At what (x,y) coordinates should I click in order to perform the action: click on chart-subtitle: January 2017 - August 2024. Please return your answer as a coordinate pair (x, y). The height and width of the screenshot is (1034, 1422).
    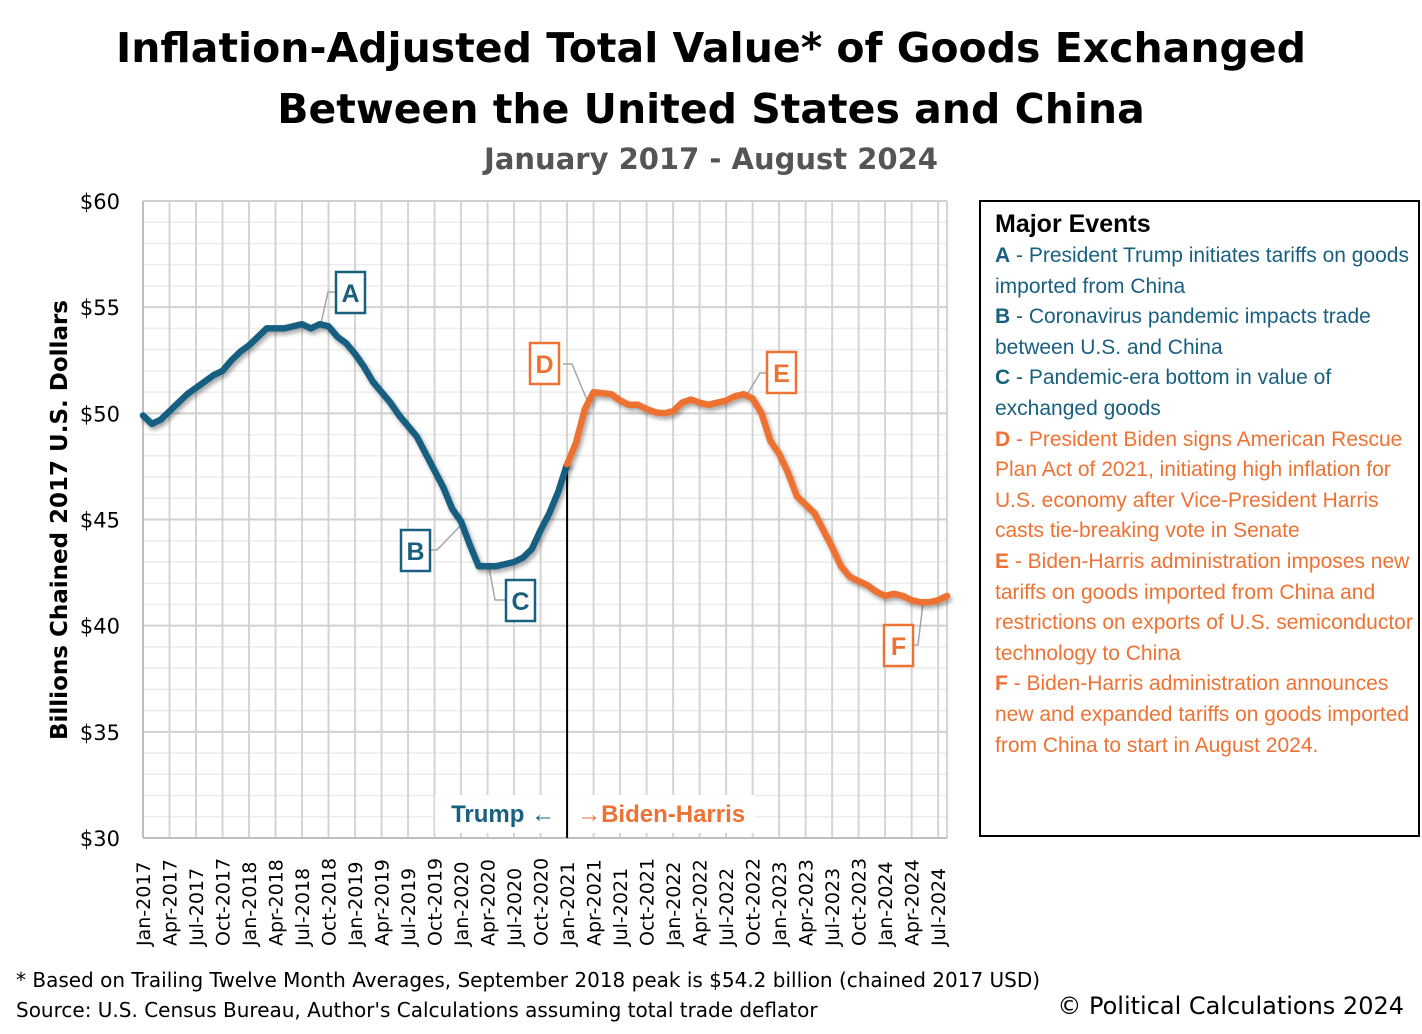
    Looking at the image, I should click on (711, 159).